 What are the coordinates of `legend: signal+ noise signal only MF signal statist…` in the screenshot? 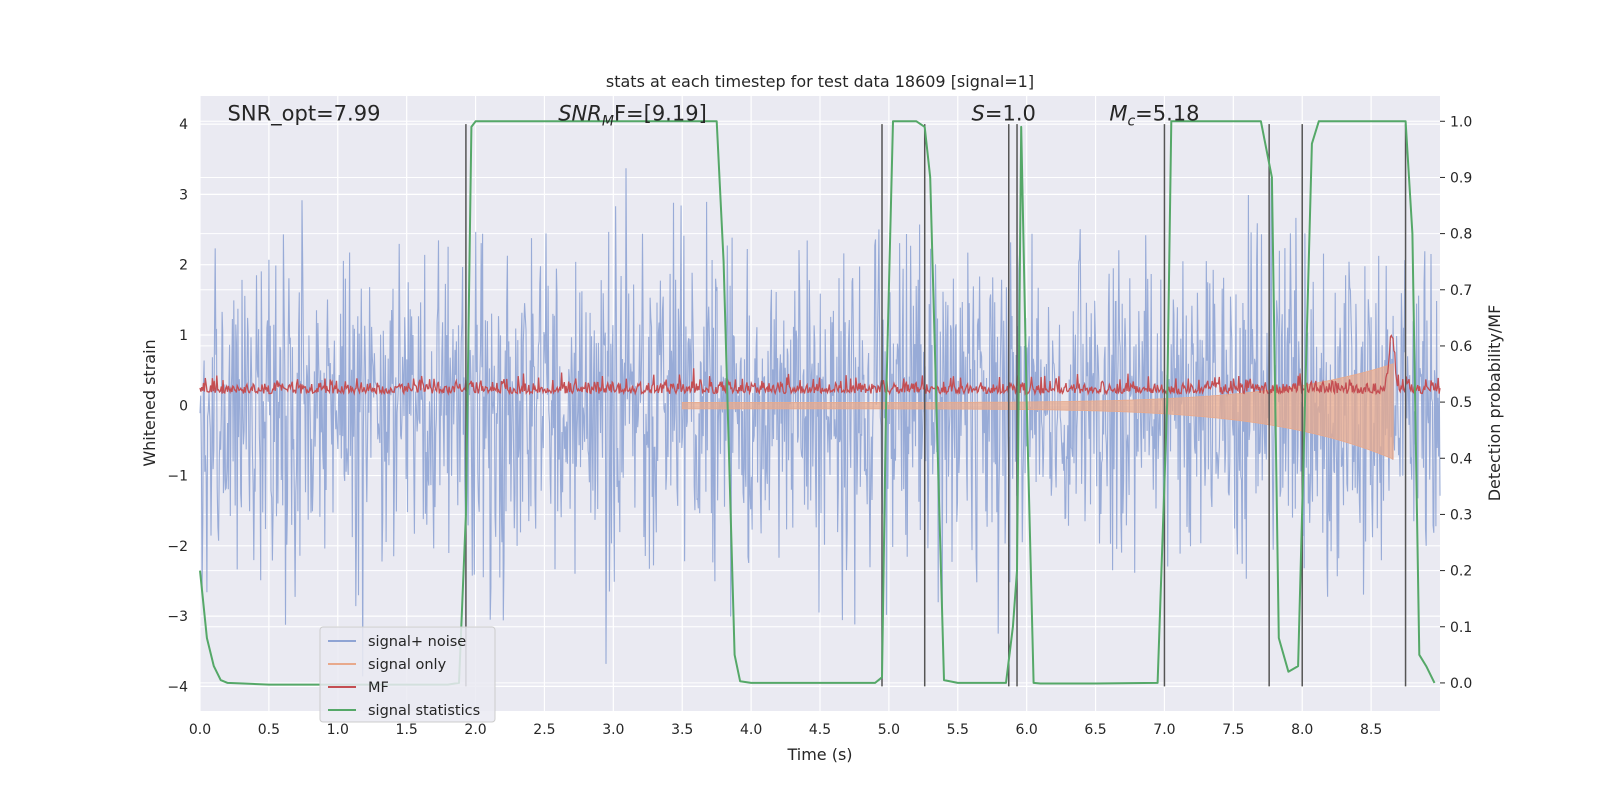 It's located at (407, 674).